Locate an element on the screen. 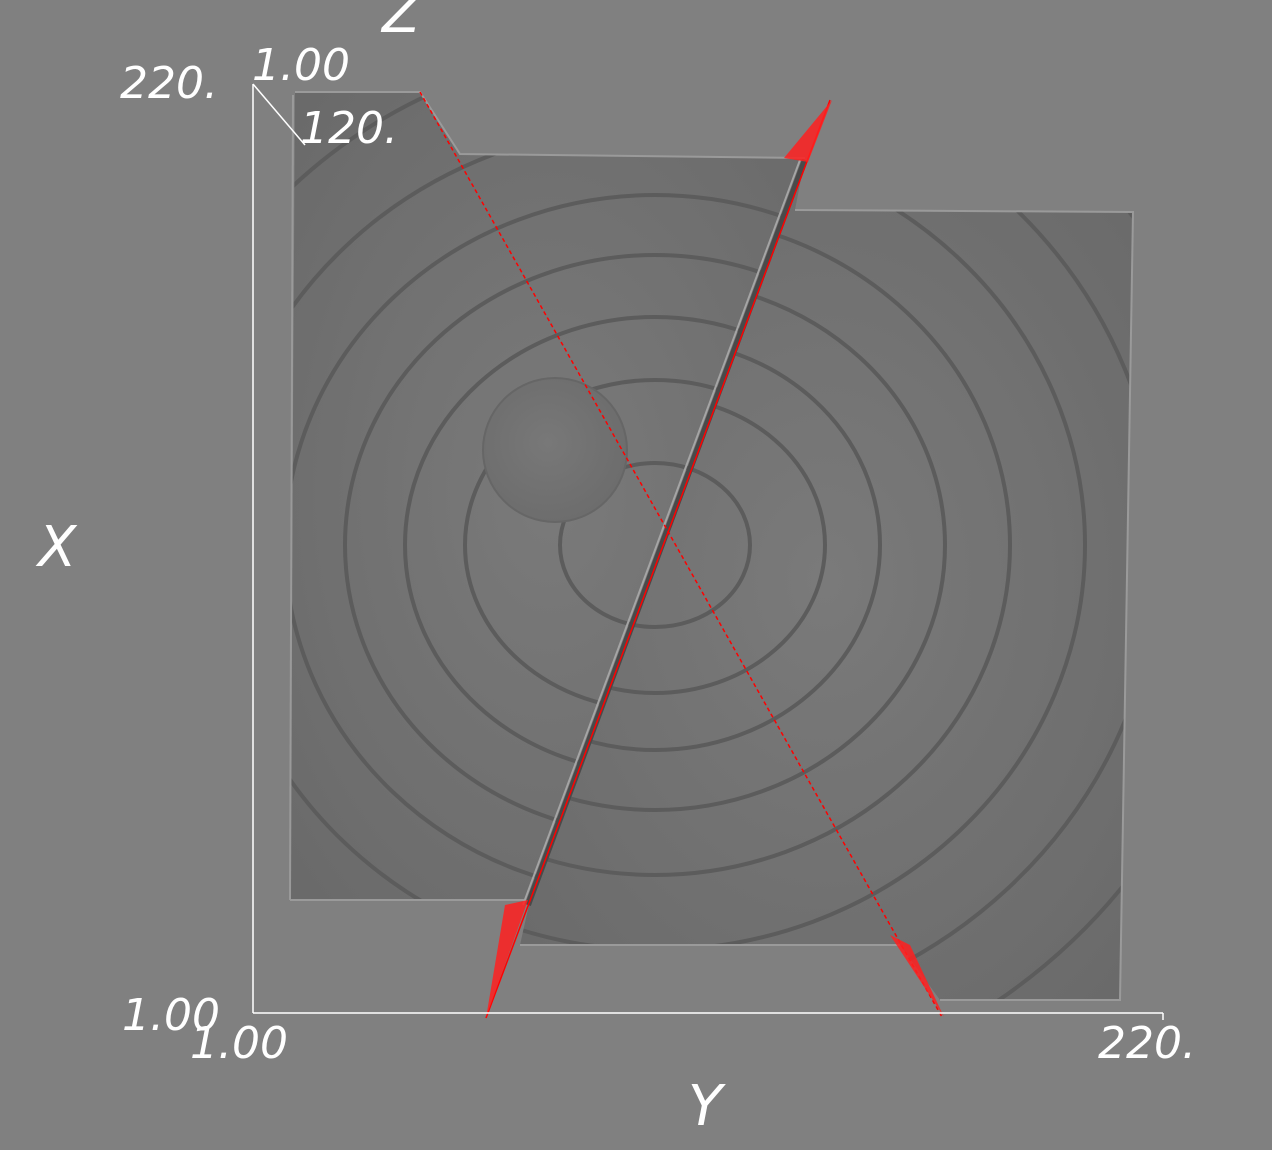  x-axis-max-label: 220. is located at coordinates (169, 83).